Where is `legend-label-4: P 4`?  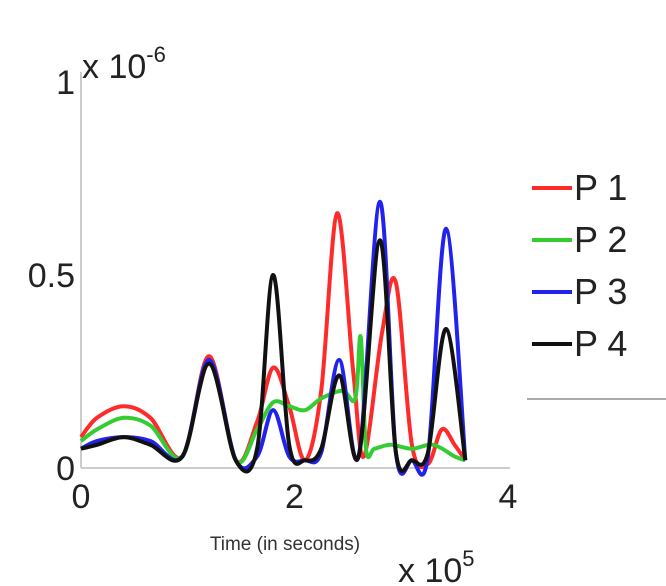
legend-label-4: P 4 is located at coordinates (600, 343).